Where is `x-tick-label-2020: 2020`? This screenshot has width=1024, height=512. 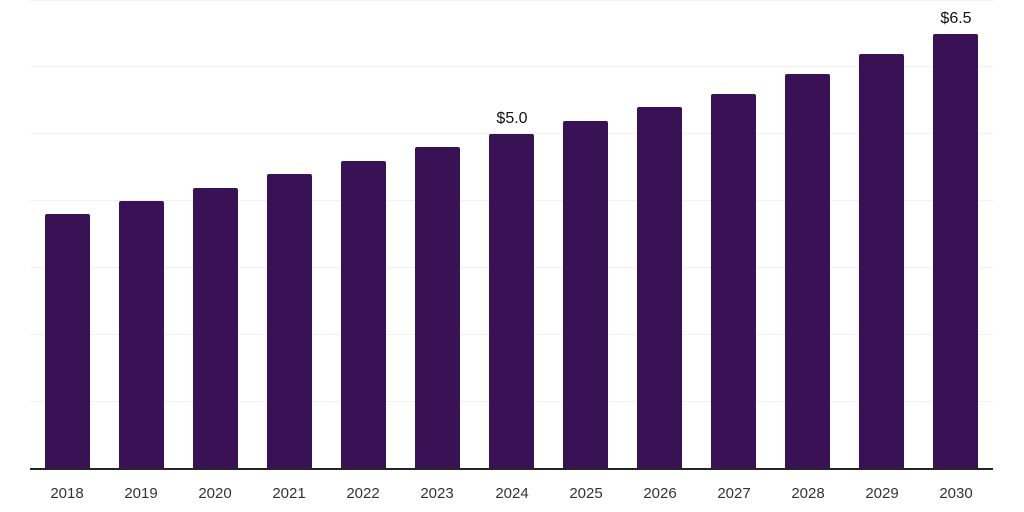
x-tick-label-2020: 2020 is located at coordinates (215, 493).